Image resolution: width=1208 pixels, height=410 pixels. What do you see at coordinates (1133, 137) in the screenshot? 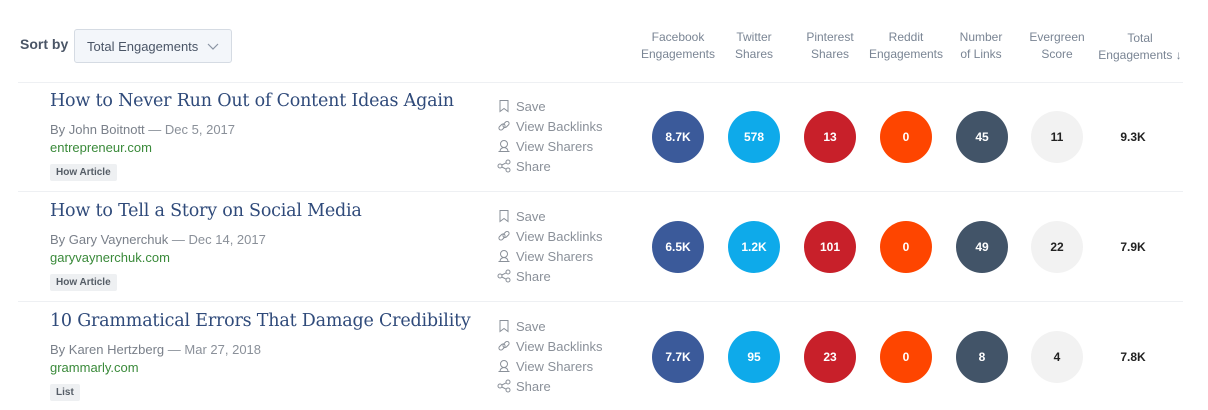
I see `total-engagements-value: 9.3K` at bounding box center [1133, 137].